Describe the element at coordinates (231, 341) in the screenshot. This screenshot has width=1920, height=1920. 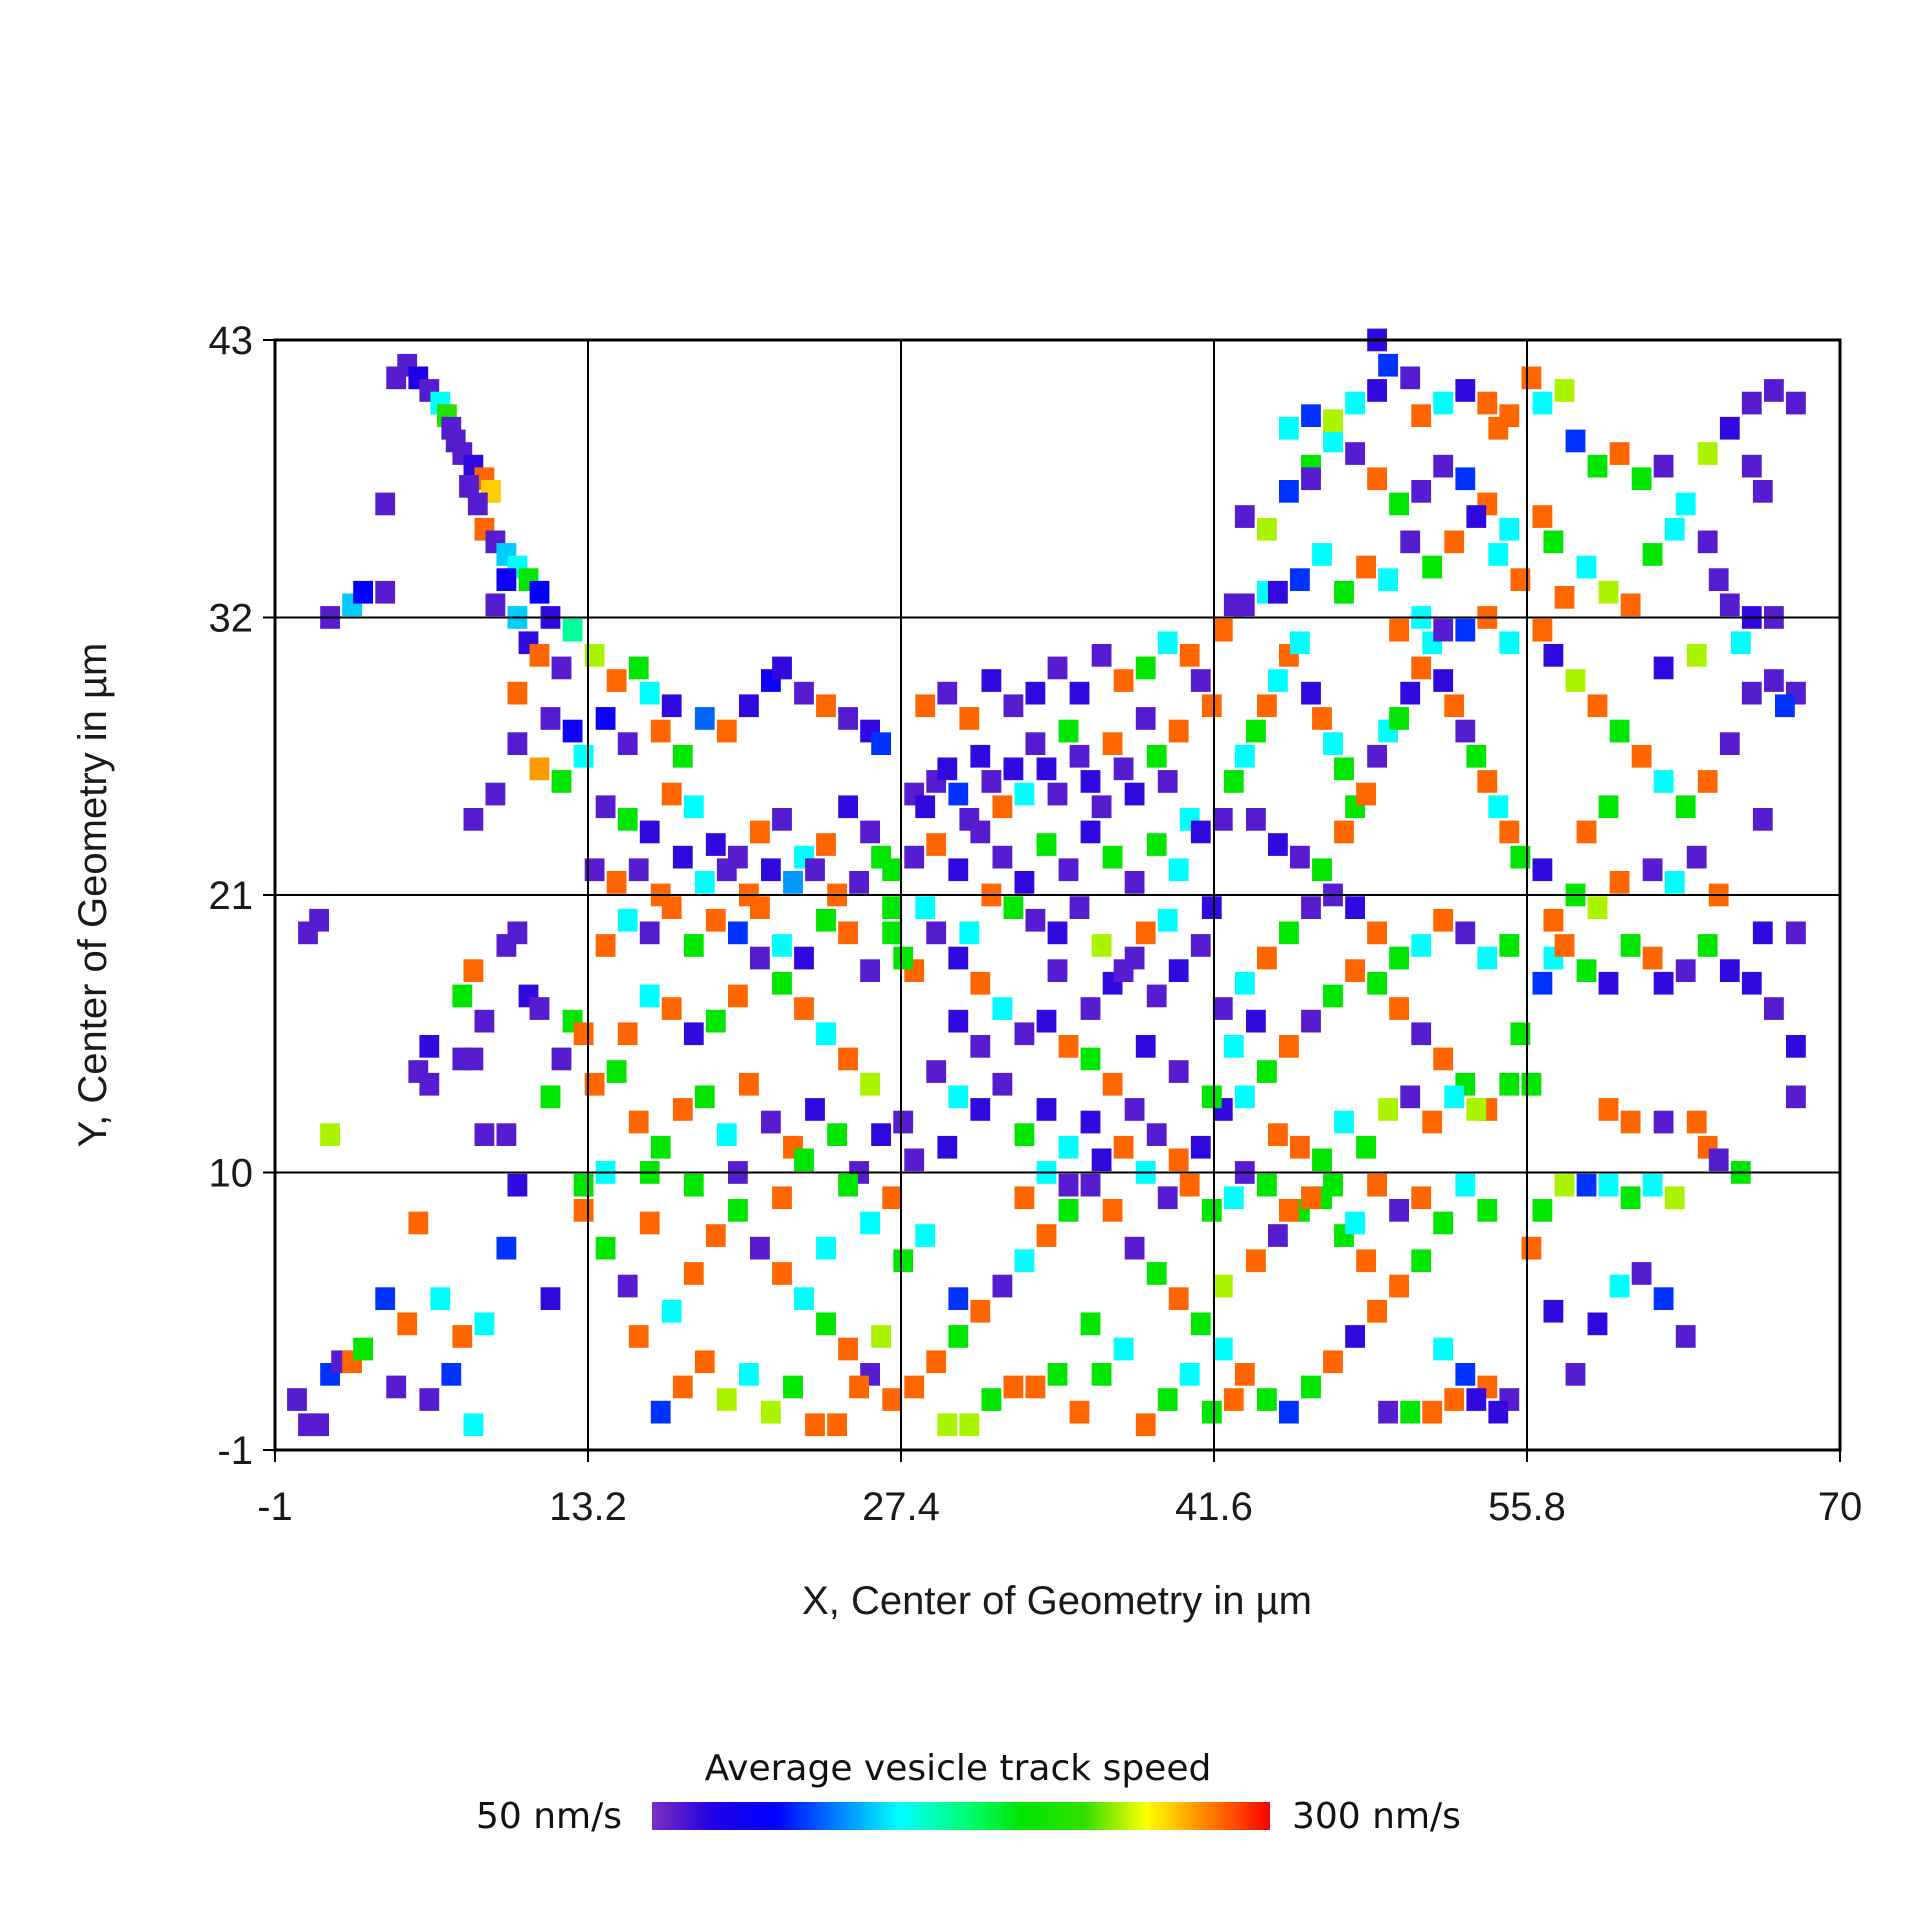
I see `y-tick-label: 43` at that location.